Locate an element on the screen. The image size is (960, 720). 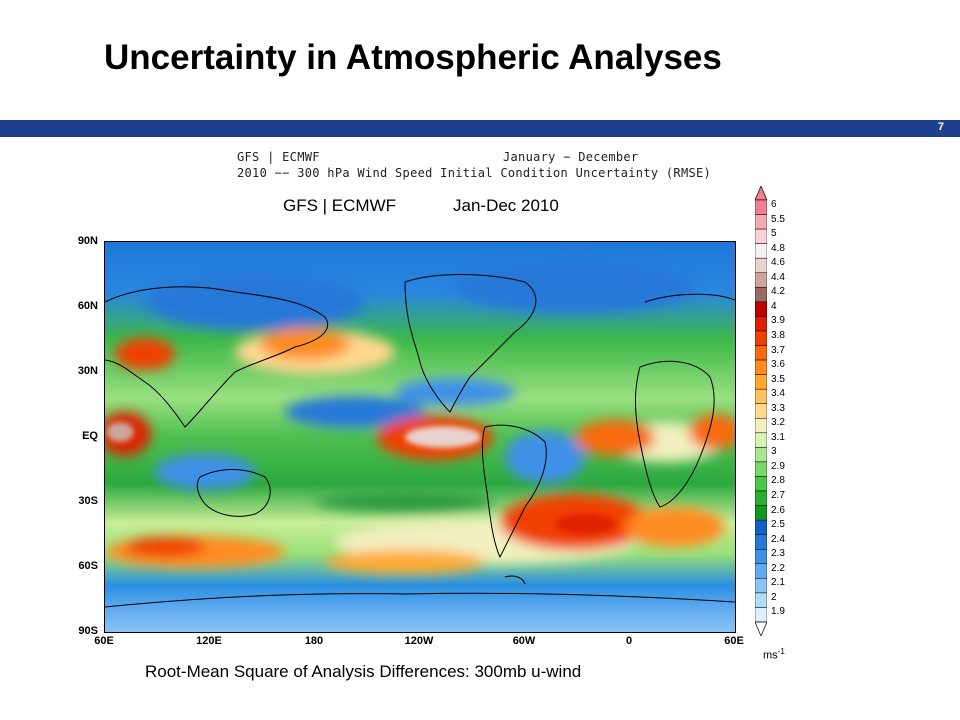
lon-label-180: 180 is located at coordinates (314, 641).